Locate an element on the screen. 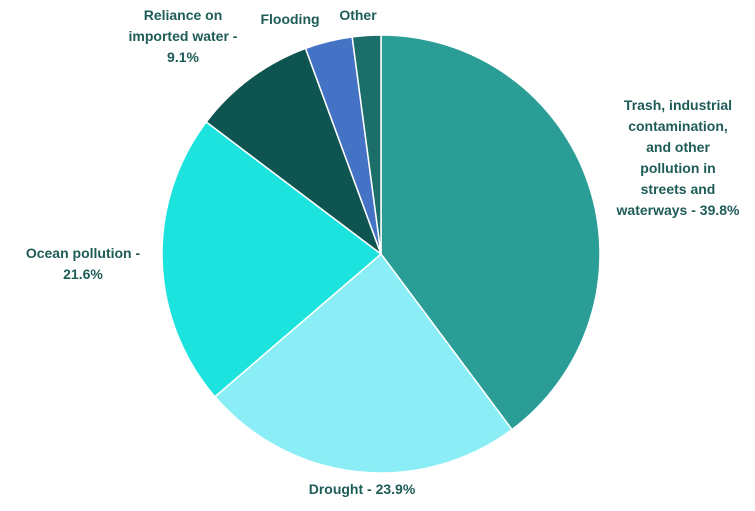 Image resolution: width=755 pixels, height=511 pixels. pie-label-line: Reliance on is located at coordinates (183, 15).